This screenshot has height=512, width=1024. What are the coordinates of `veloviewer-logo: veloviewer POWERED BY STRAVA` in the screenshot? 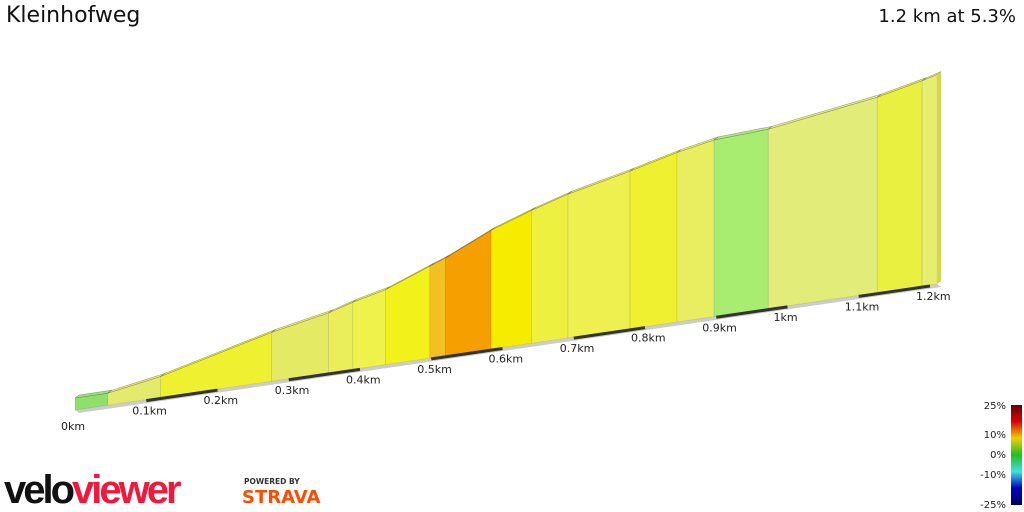 It's located at (162, 490).